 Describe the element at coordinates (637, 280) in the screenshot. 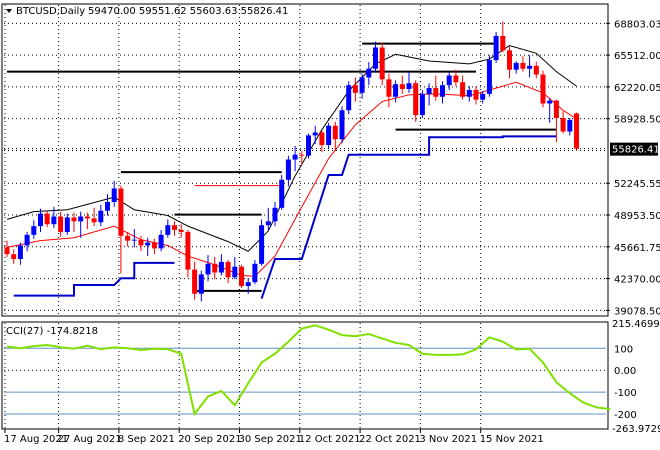

I see `price-tick-label: 42370.00` at that location.